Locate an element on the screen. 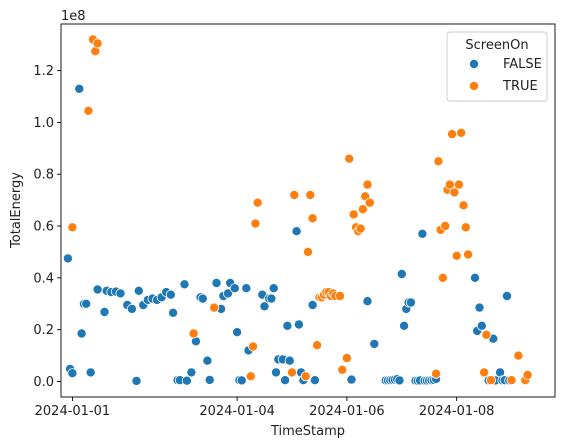  legend-marker-true is located at coordinates (473, 86).